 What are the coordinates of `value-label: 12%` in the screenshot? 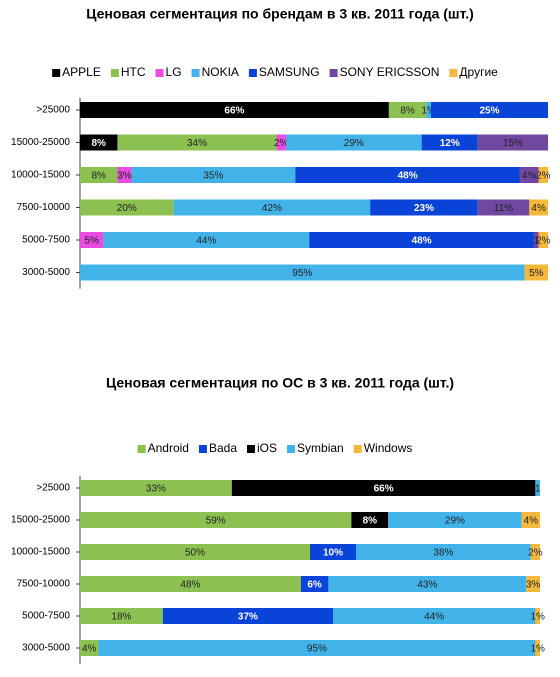 It's located at (450, 143).